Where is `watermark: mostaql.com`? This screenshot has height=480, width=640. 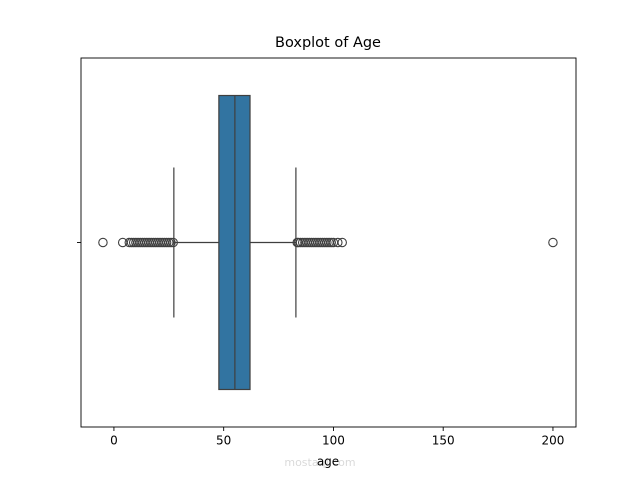 watermark: mostaql.com is located at coordinates (319, 462).